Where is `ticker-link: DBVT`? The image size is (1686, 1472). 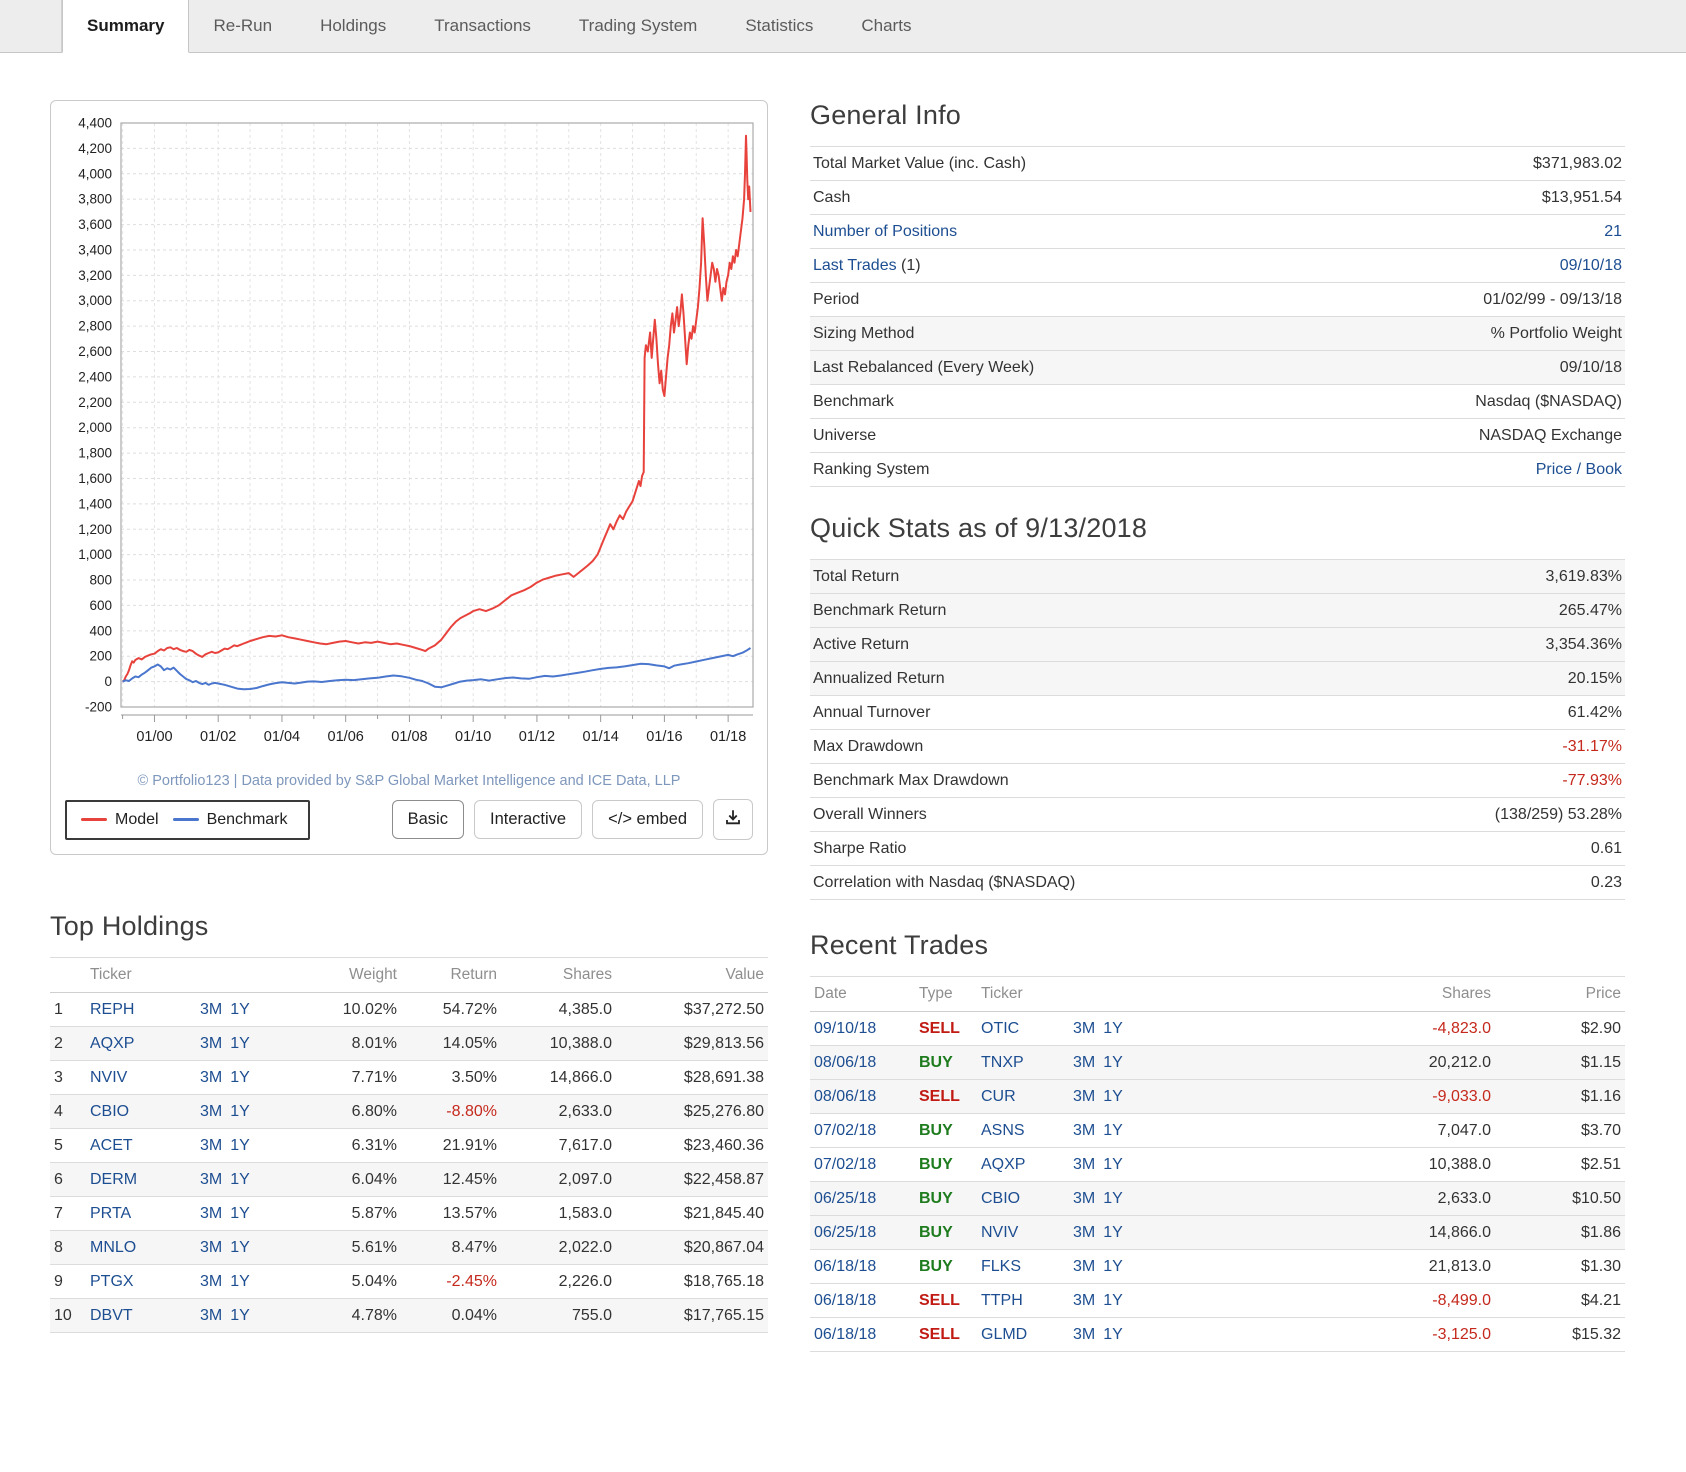 ticker-link: DBVT is located at coordinates (111, 1315).